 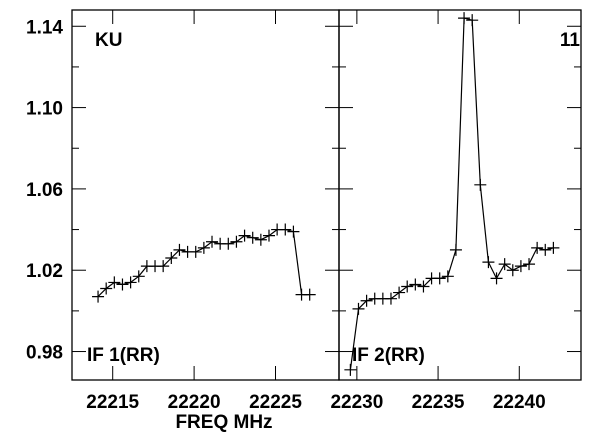 What do you see at coordinates (108, 40) in the screenshot?
I see `source-label: KU` at bounding box center [108, 40].